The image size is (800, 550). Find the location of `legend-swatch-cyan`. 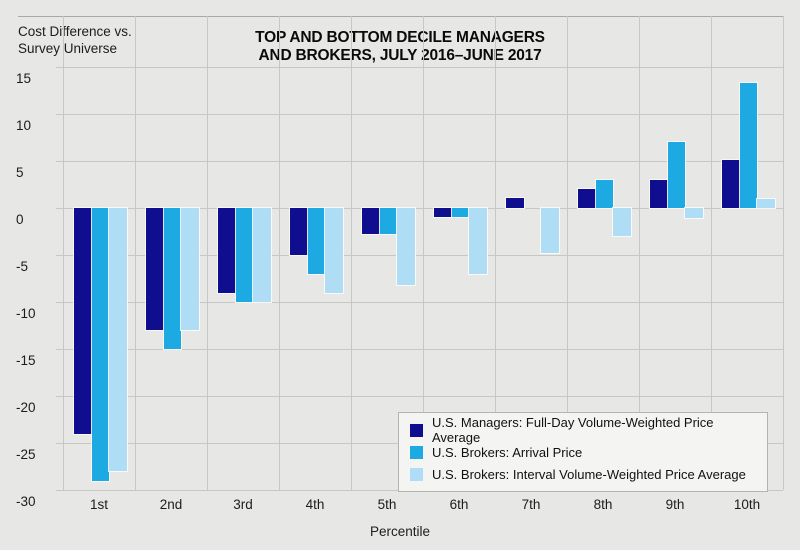

legend-swatch-cyan is located at coordinates (416, 452).